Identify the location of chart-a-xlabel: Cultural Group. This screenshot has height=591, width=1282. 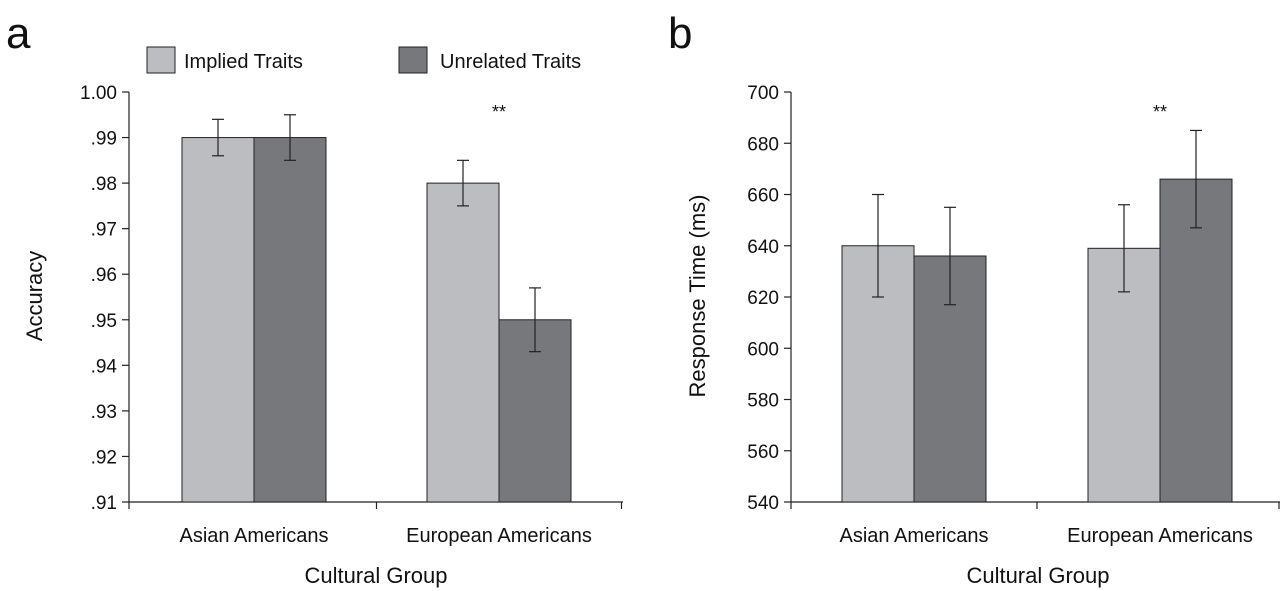
(375, 575).